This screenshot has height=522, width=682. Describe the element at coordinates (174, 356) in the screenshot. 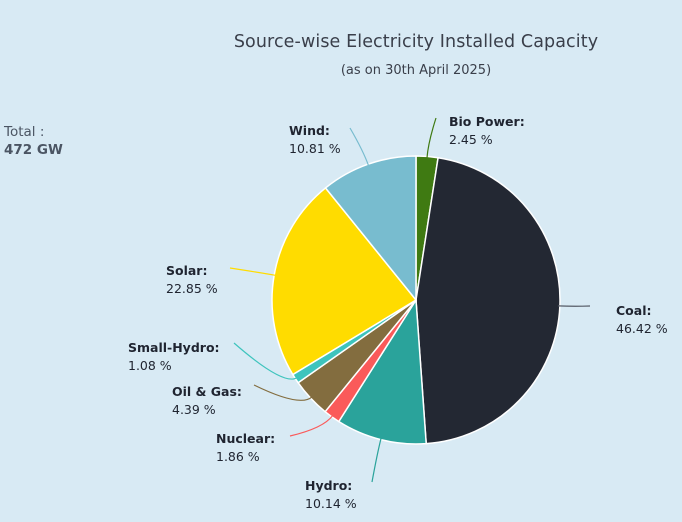

I see `label-small-hydro: Small-Hydro: 1.08 %` at that location.